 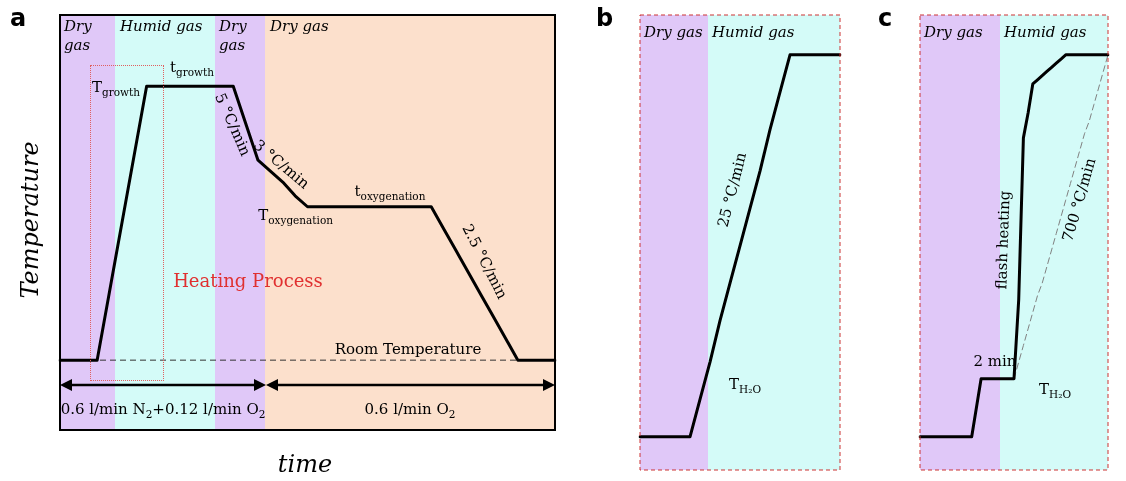 What do you see at coordinates (305, 464) in the screenshot?
I see `x-axis-title: time` at bounding box center [305, 464].